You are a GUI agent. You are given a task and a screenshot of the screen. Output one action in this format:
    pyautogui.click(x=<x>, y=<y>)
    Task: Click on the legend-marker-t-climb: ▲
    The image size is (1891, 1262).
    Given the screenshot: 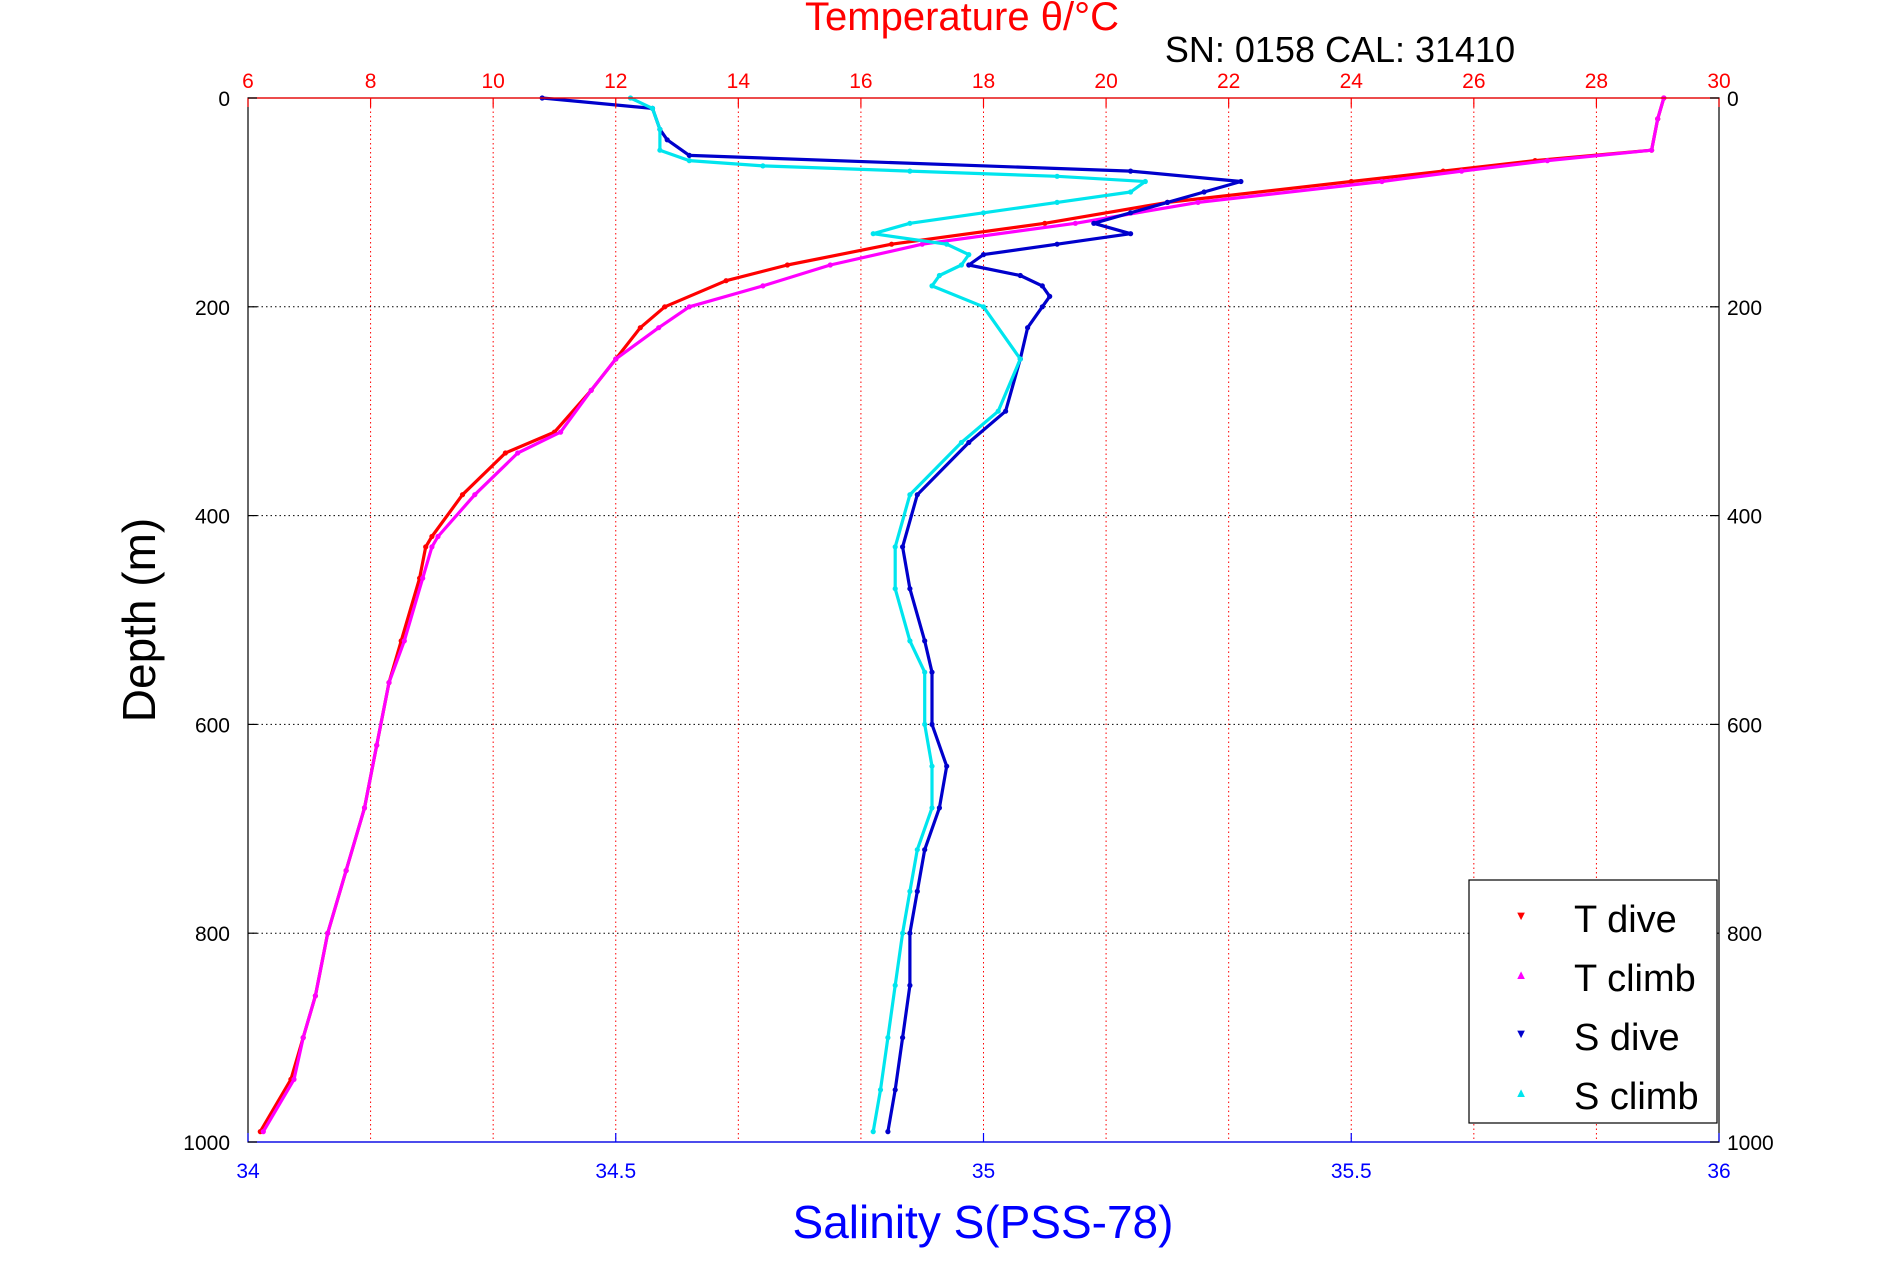 What is the action you would take?
    pyautogui.click(x=1521, y=974)
    